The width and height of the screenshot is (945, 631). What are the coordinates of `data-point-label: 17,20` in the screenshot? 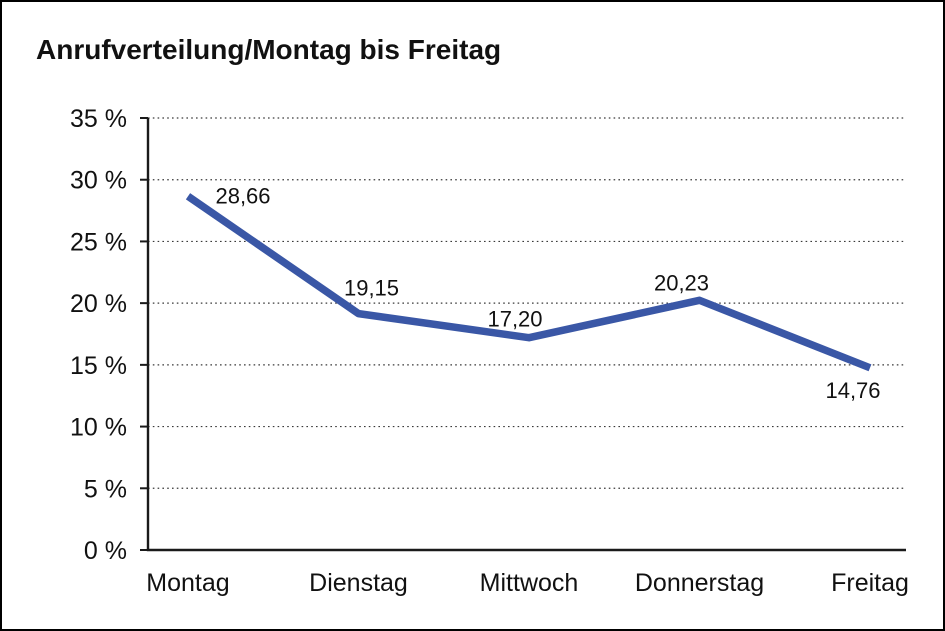 It's located at (514, 319).